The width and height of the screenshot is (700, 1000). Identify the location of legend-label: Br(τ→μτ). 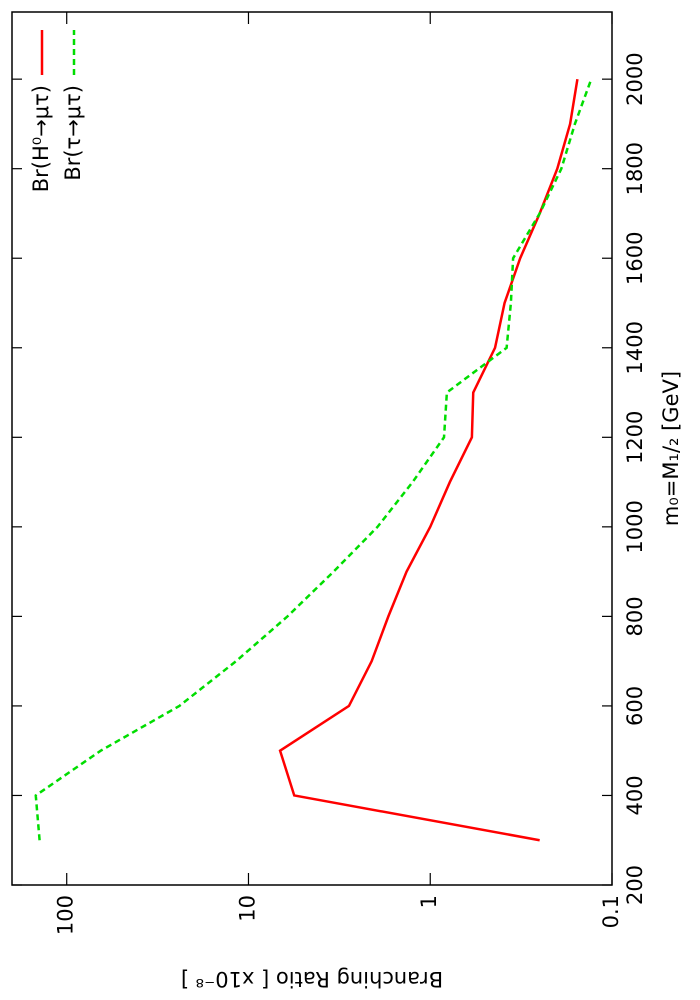
(73, 133).